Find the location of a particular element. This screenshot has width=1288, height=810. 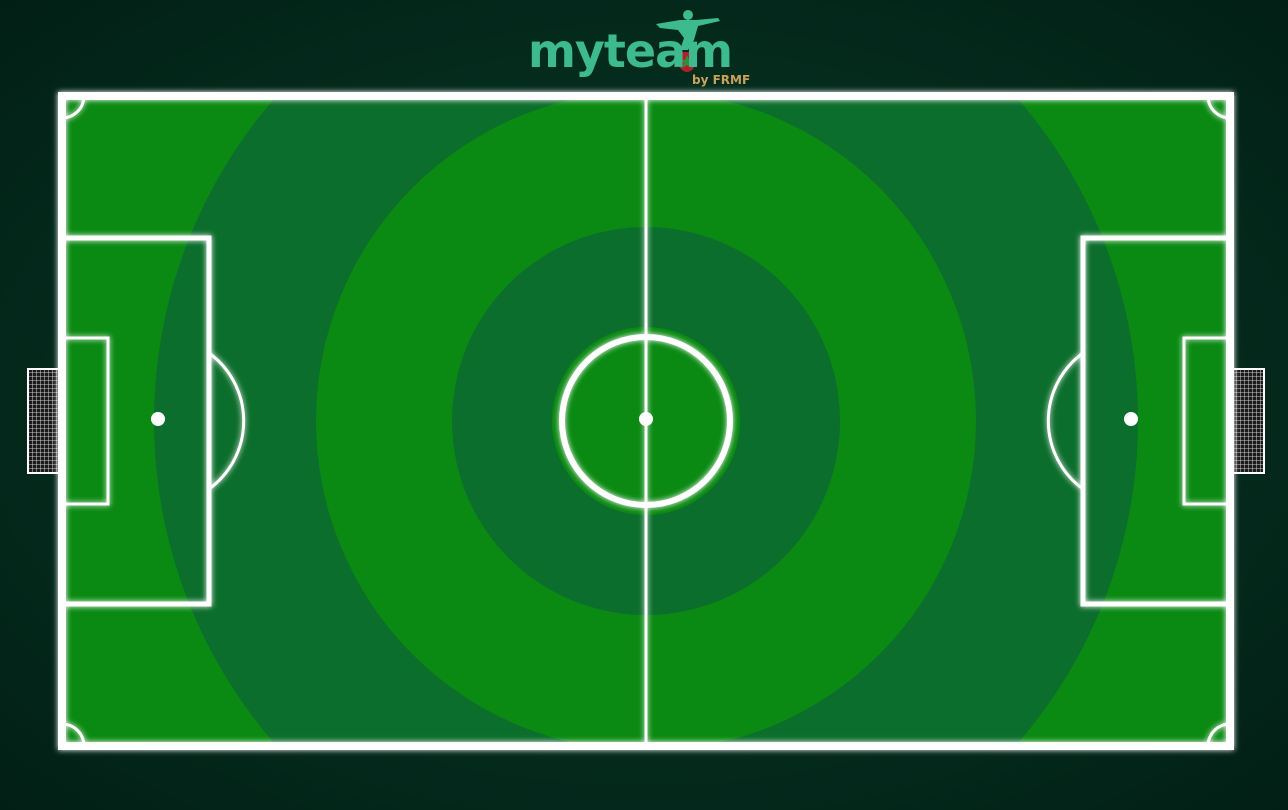

left-goal is located at coordinates (44, 421).